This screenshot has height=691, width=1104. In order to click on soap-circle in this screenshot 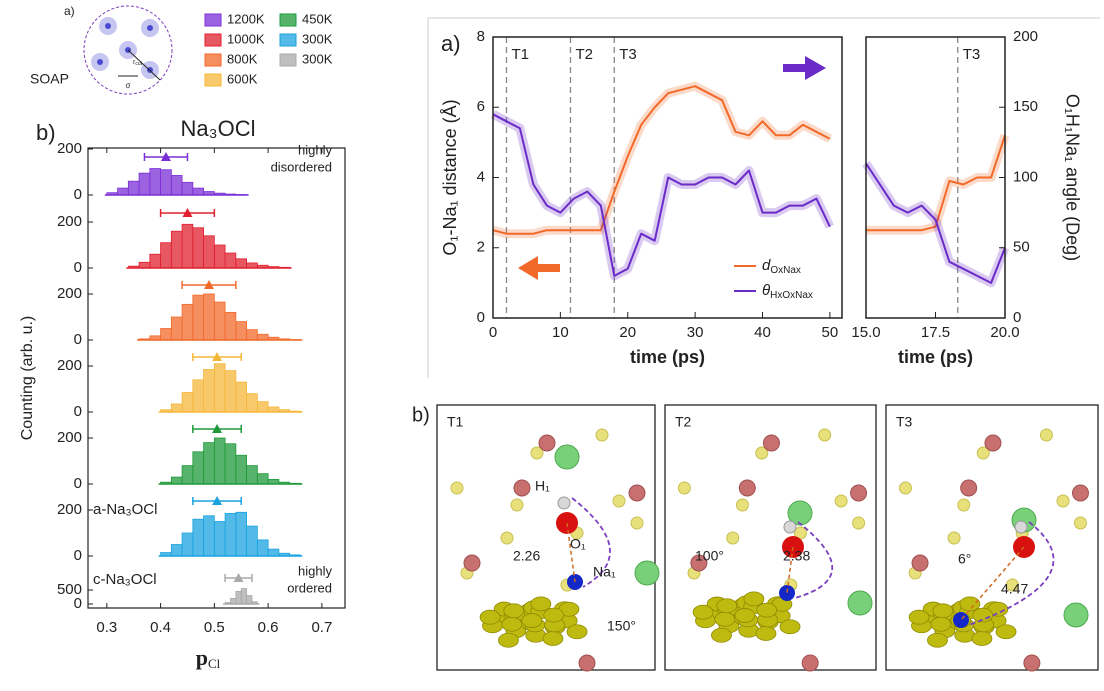, I will do `click(128, 50)`.